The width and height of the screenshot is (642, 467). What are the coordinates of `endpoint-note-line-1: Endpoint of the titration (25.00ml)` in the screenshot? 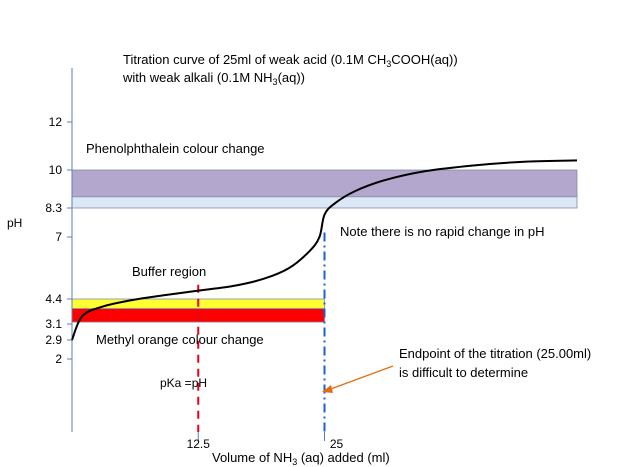 It's located at (495, 353).